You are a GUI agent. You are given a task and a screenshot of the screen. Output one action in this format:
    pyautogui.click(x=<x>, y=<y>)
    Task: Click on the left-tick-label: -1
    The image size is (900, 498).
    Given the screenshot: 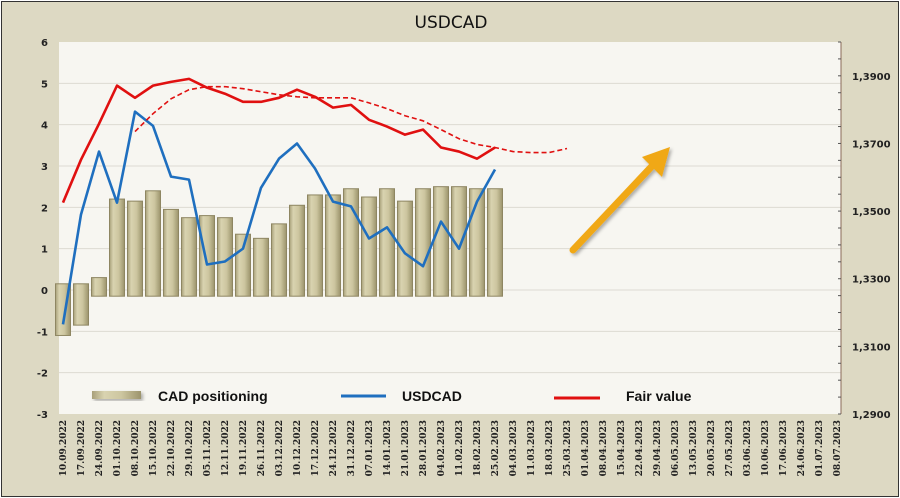 What is the action you would take?
    pyautogui.click(x=42, y=332)
    